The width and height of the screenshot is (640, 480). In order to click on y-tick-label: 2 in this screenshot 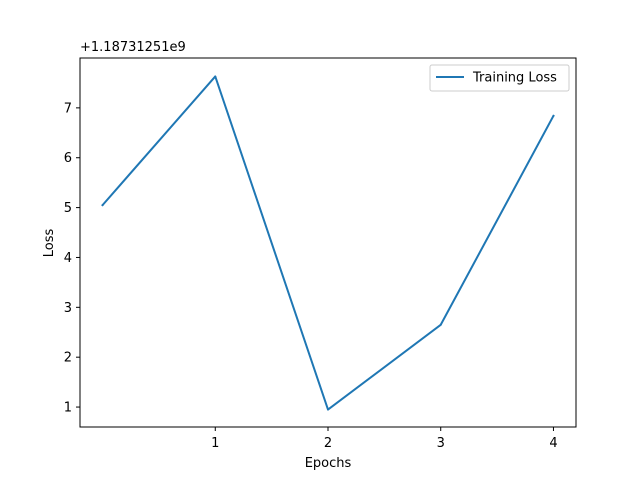, I will do `click(68, 358)`.